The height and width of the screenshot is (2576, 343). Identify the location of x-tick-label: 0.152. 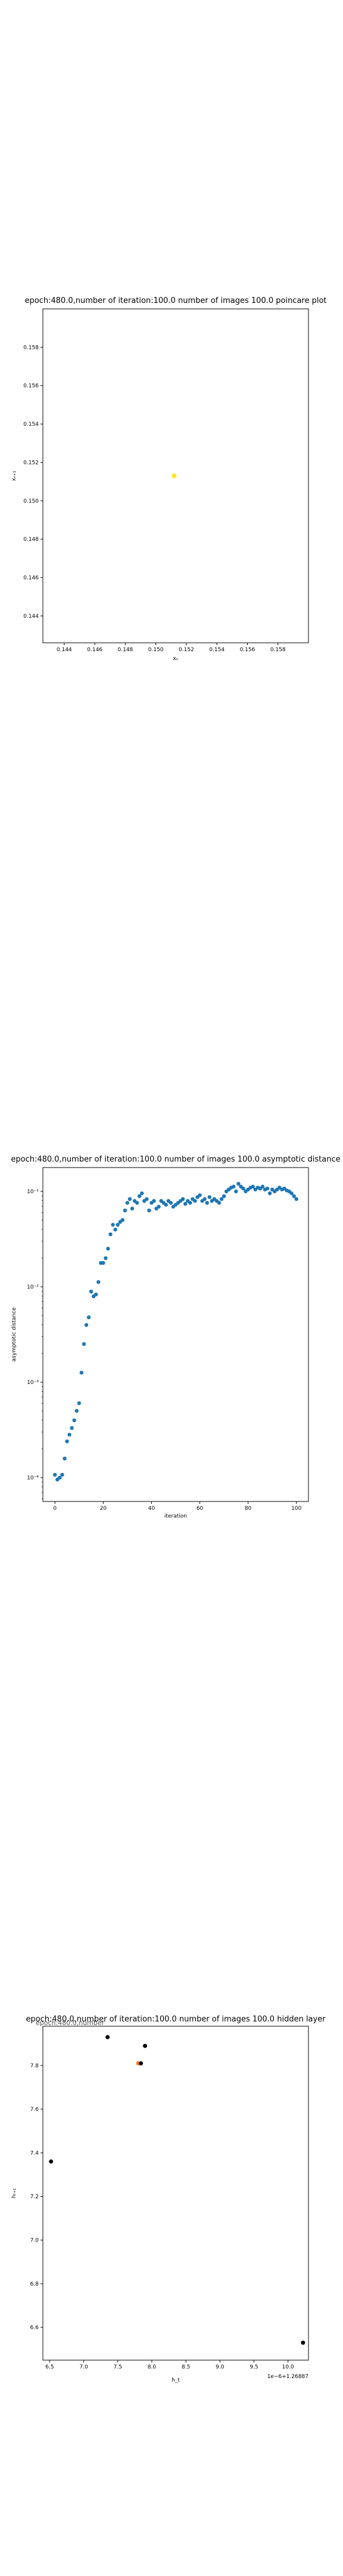
(186, 650).